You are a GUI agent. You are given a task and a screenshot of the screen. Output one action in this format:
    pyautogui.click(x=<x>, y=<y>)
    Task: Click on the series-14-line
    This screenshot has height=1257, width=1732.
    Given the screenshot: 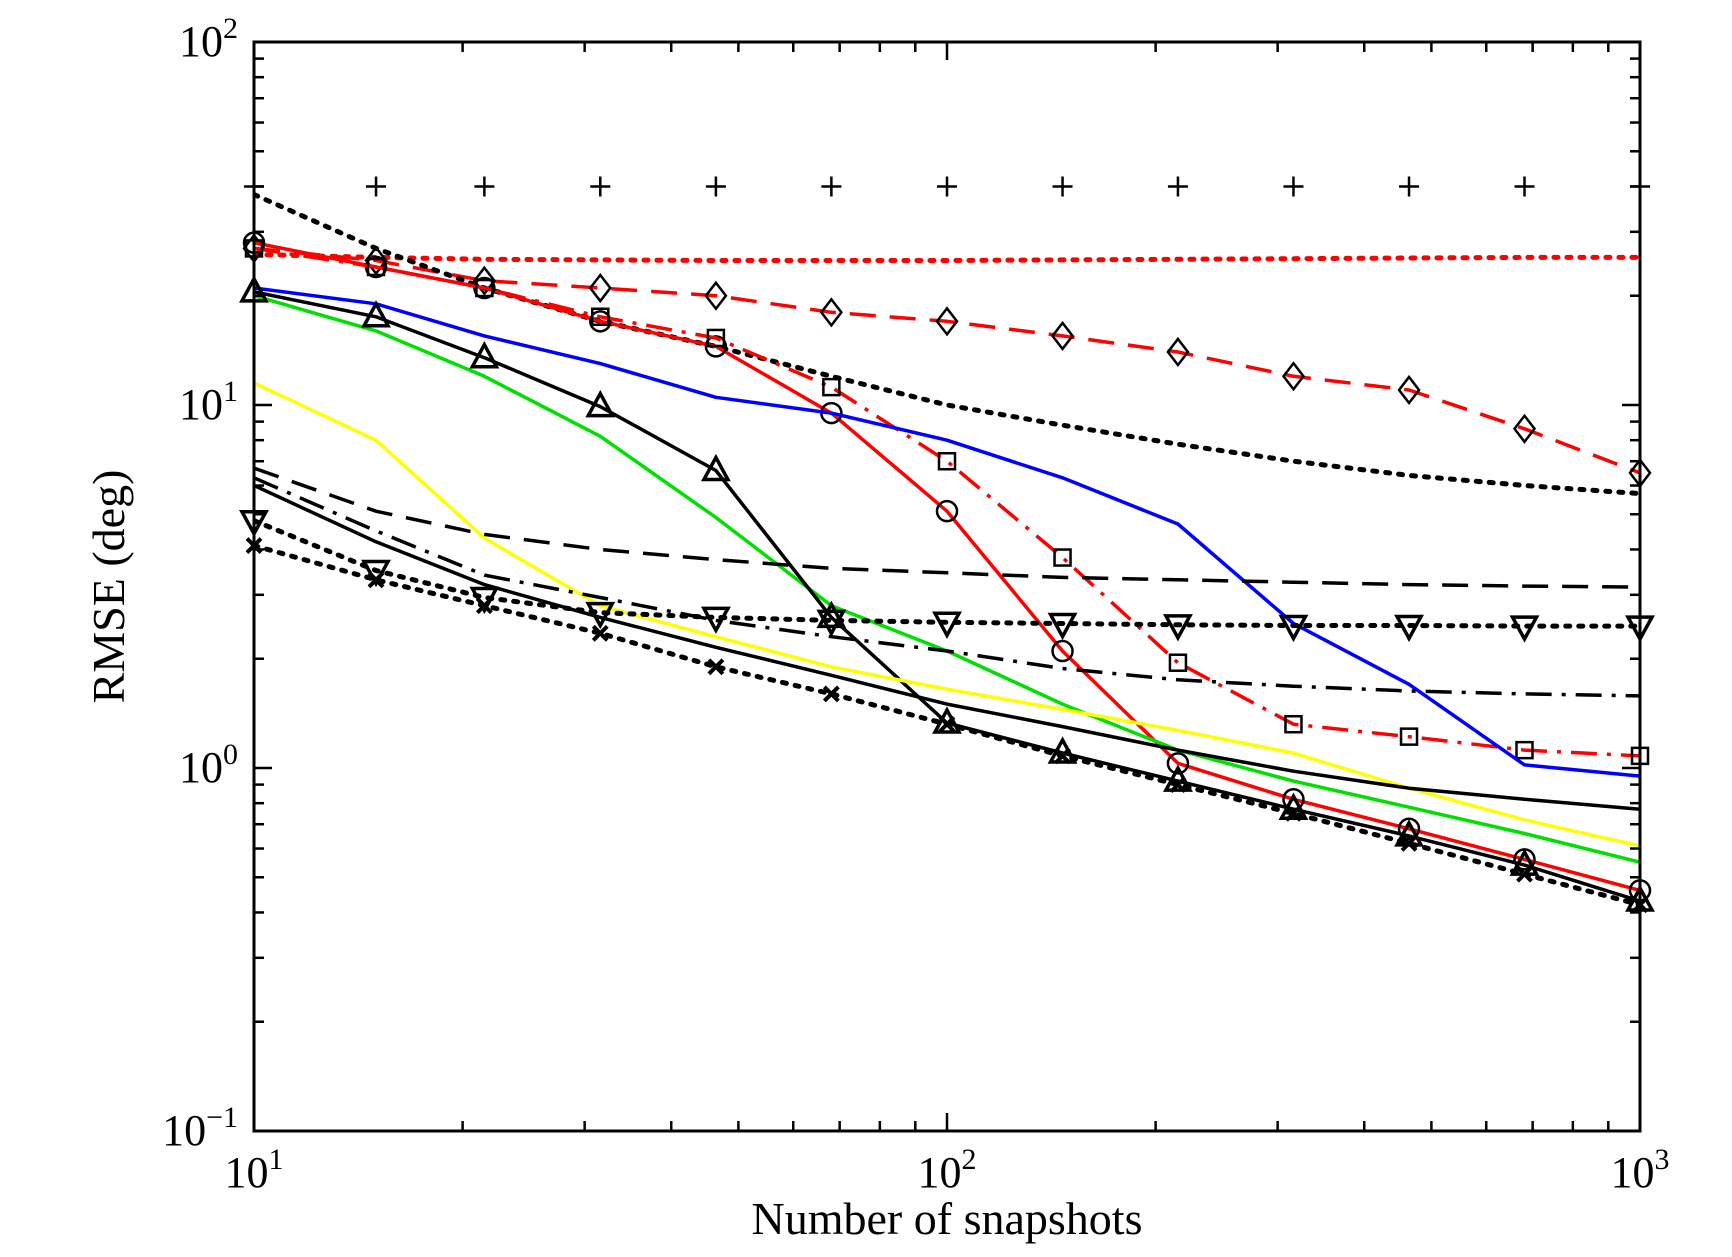 What is the action you would take?
    pyautogui.click(x=947, y=573)
    